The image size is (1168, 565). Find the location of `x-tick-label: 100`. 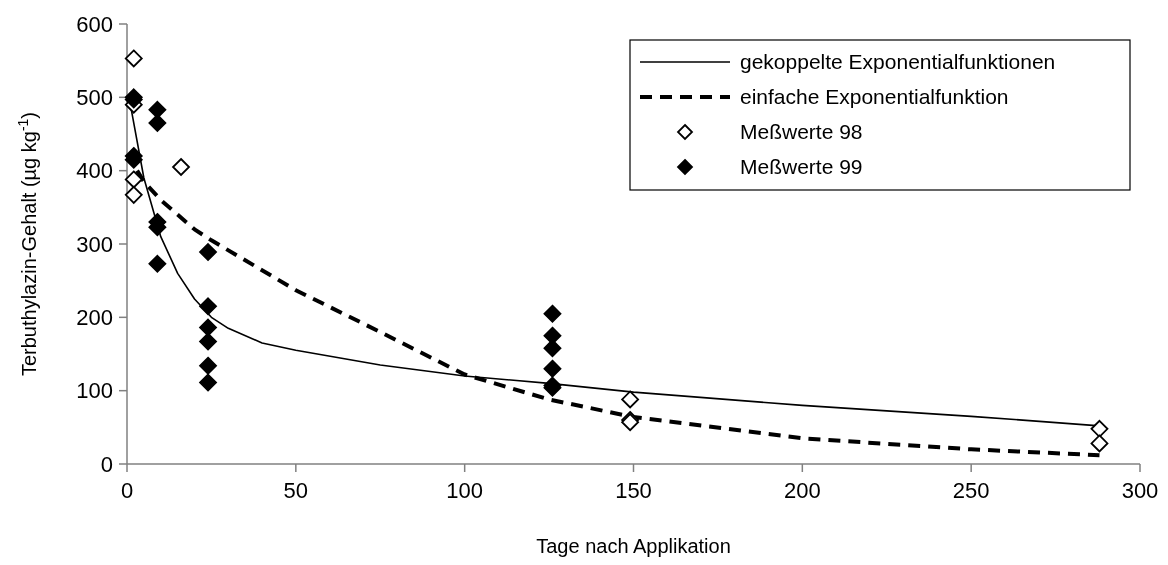

x-tick-label: 100 is located at coordinates (465, 490).